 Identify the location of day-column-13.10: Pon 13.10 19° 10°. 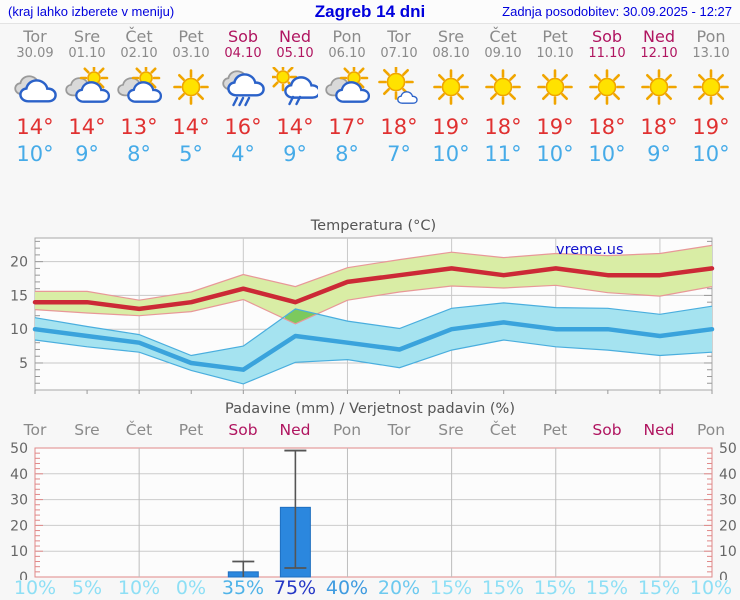
(711, 96).